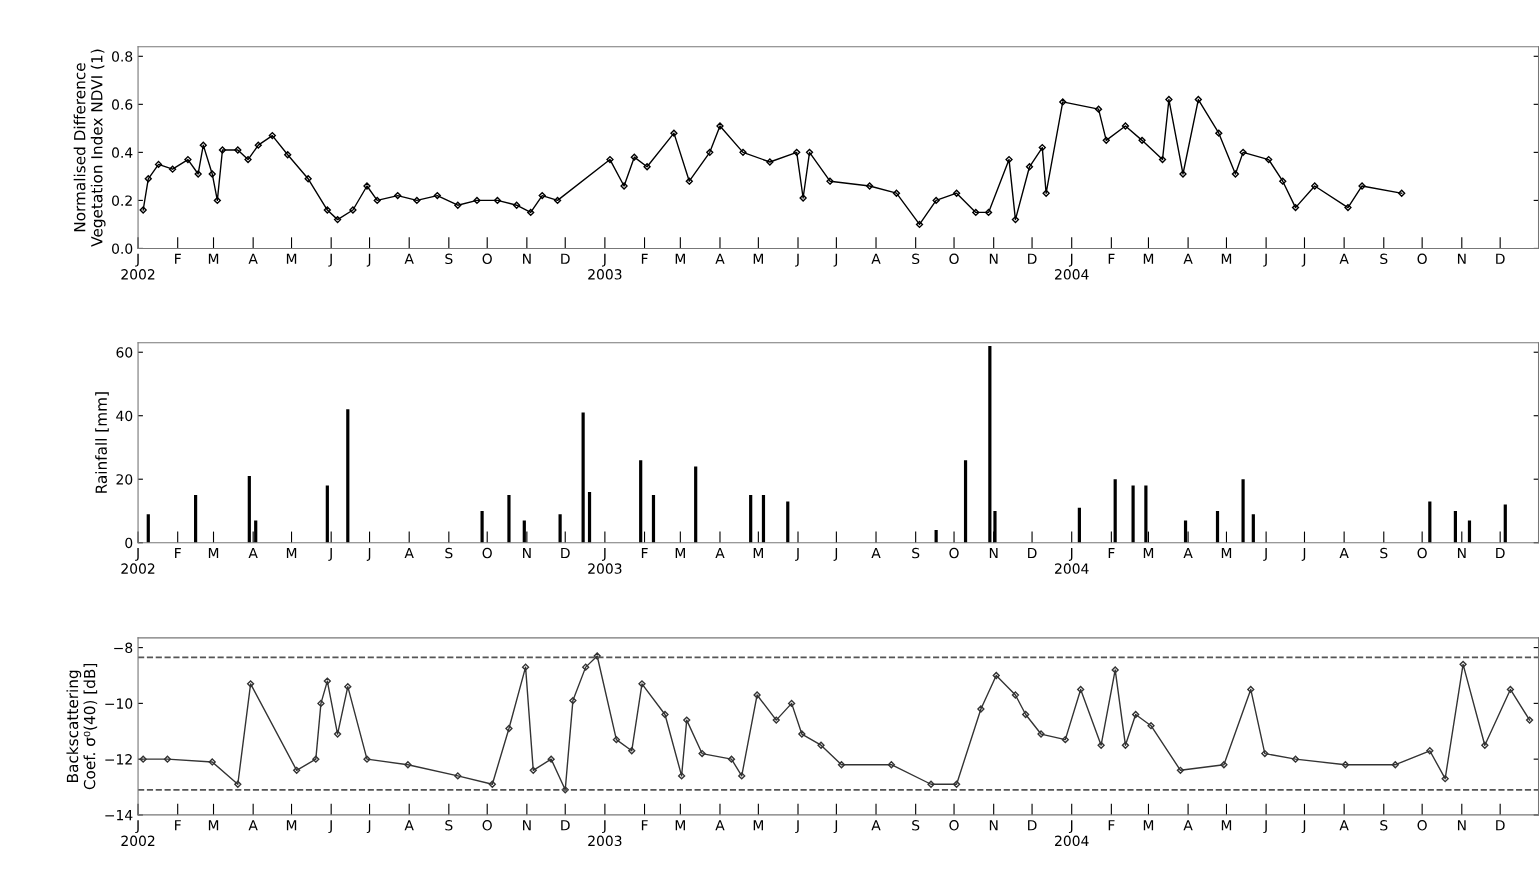 This screenshot has height=881, width=1539. I want to click on y-tick-label: −14, so click(119, 815).